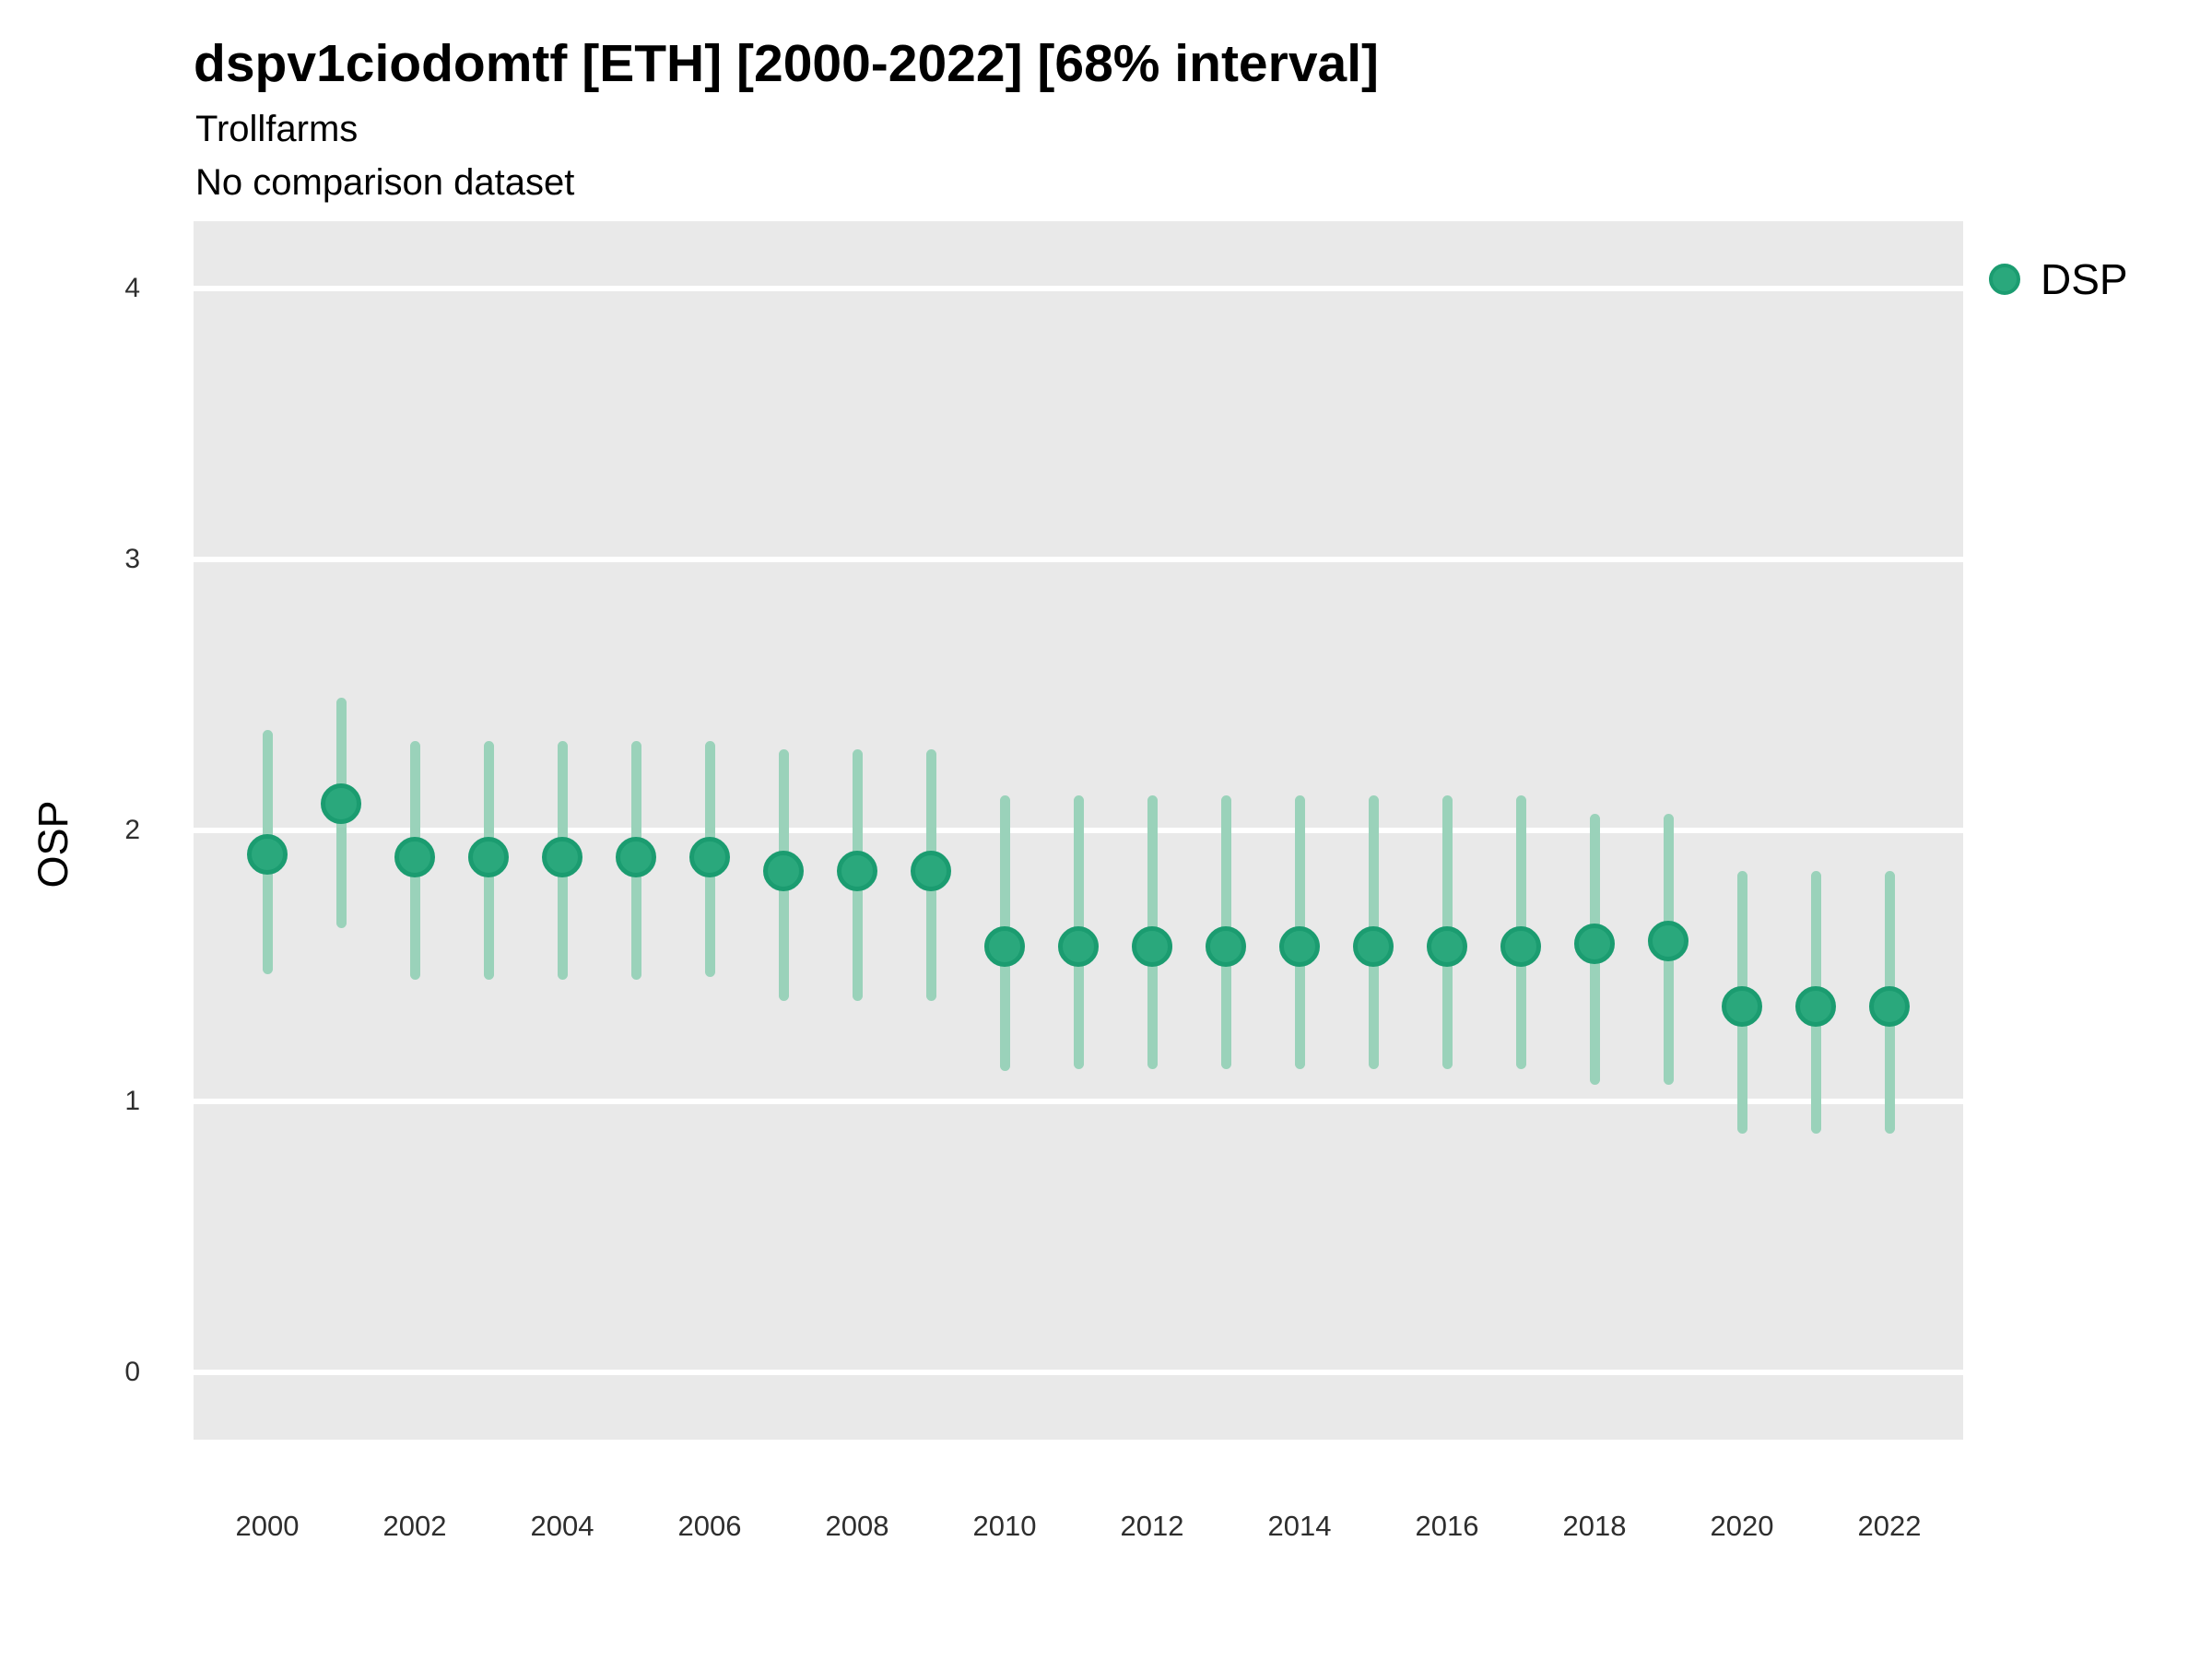  What do you see at coordinates (1520, 947) in the screenshot?
I see `data-point-2017` at bounding box center [1520, 947].